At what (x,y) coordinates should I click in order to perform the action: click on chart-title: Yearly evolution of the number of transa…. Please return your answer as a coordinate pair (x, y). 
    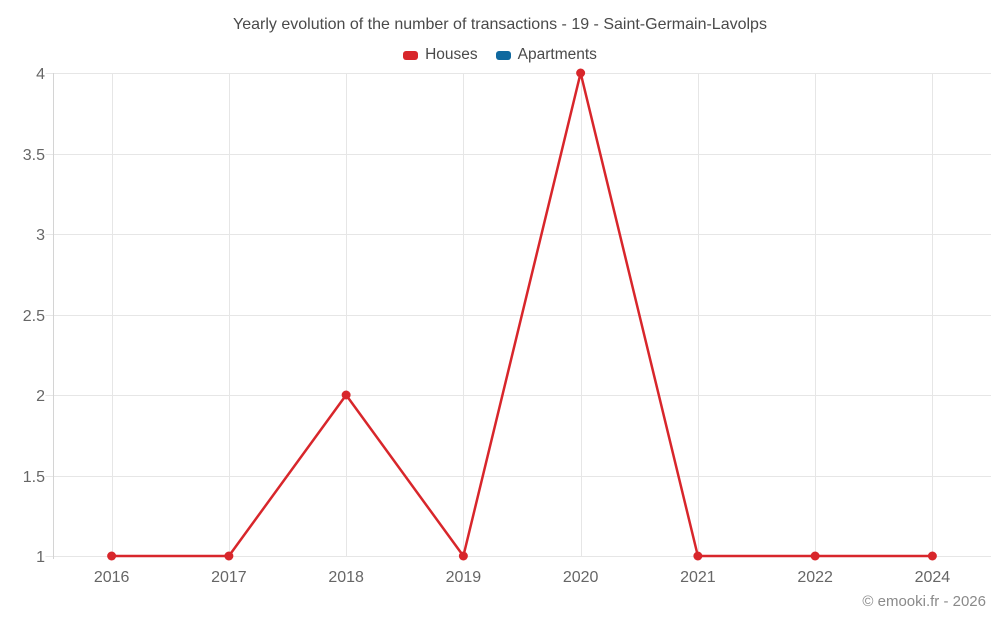
    Looking at the image, I should click on (500, 24).